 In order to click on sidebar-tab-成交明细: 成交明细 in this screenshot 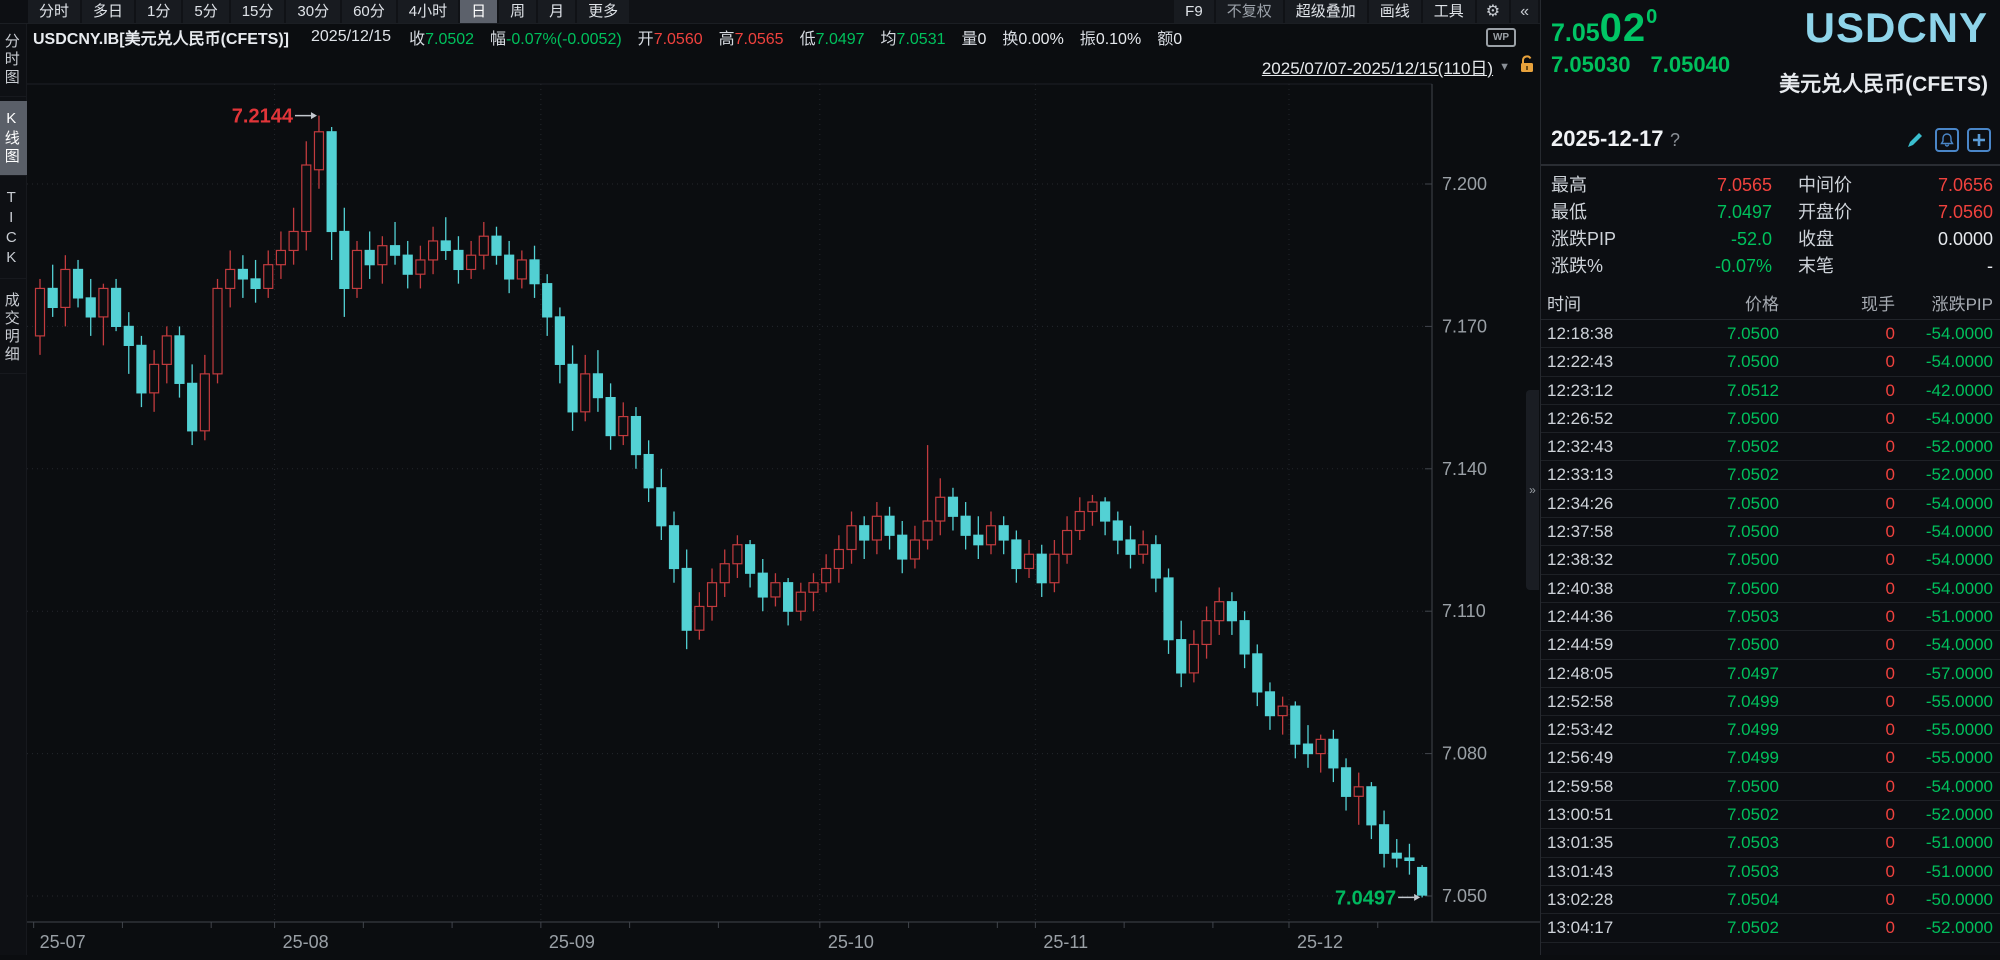, I will do `click(13, 328)`.